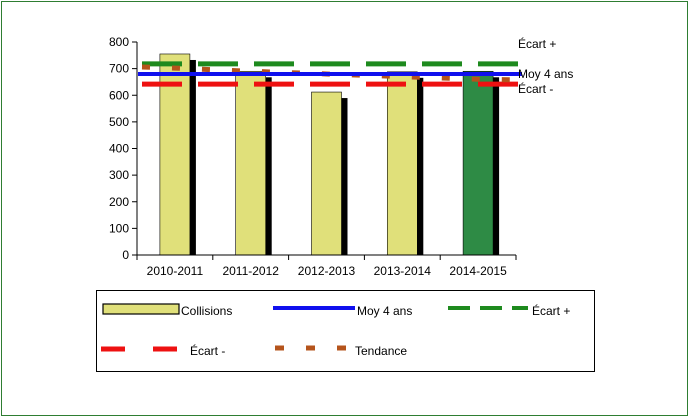 This screenshot has height=419, width=691. I want to click on y-tick-label: 300, so click(119, 175).